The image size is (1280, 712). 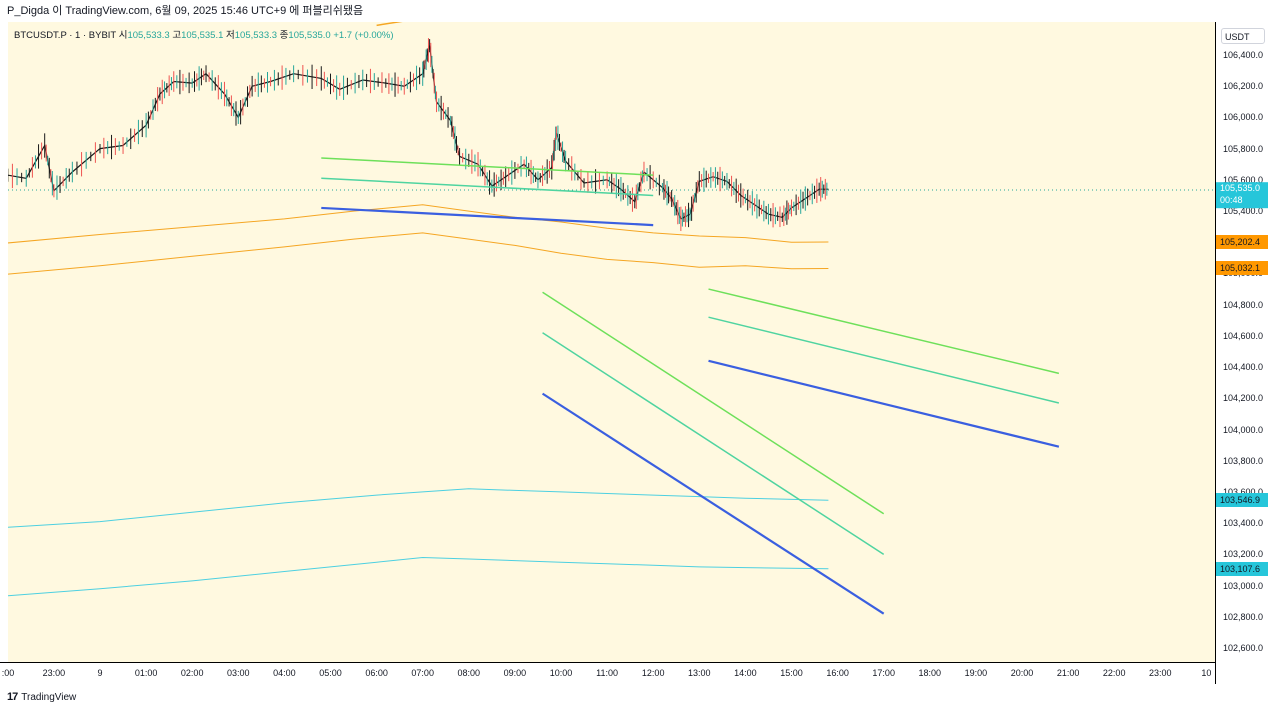 I want to click on price-tick-label: 103,800.0, so click(x=1243, y=460).